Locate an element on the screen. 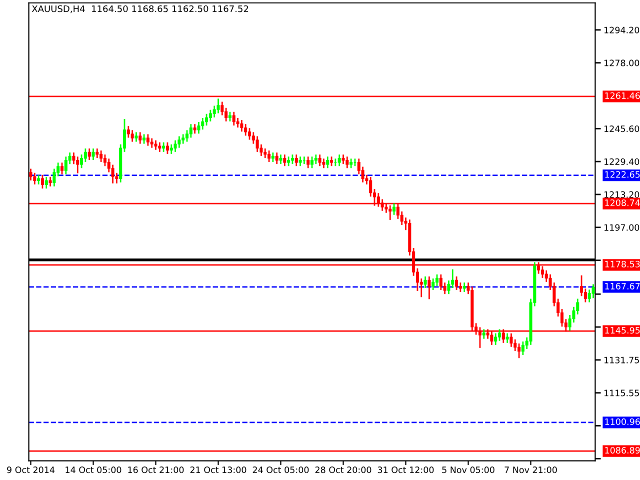 The height and width of the screenshot is (480, 640). y-tick-label: 1229.40 is located at coordinates (622, 161).